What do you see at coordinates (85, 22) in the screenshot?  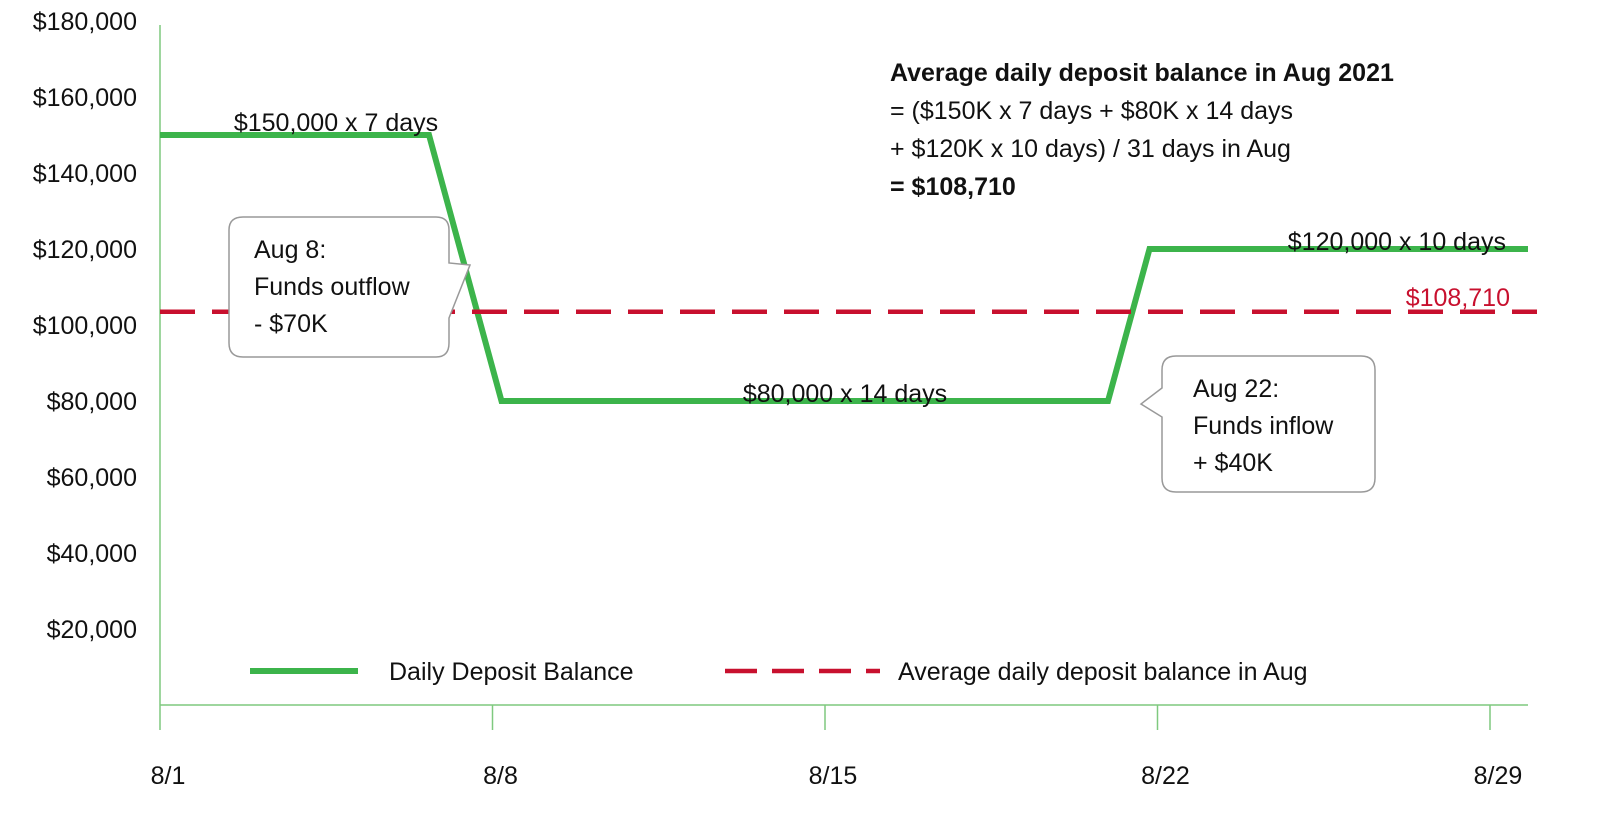 I see `y-tick-label: $180,000` at bounding box center [85, 22].